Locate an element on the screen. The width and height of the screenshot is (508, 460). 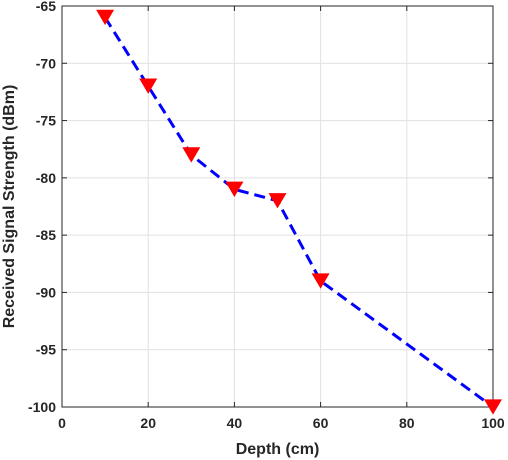
y-tick-label: -85 is located at coordinates (46, 235).